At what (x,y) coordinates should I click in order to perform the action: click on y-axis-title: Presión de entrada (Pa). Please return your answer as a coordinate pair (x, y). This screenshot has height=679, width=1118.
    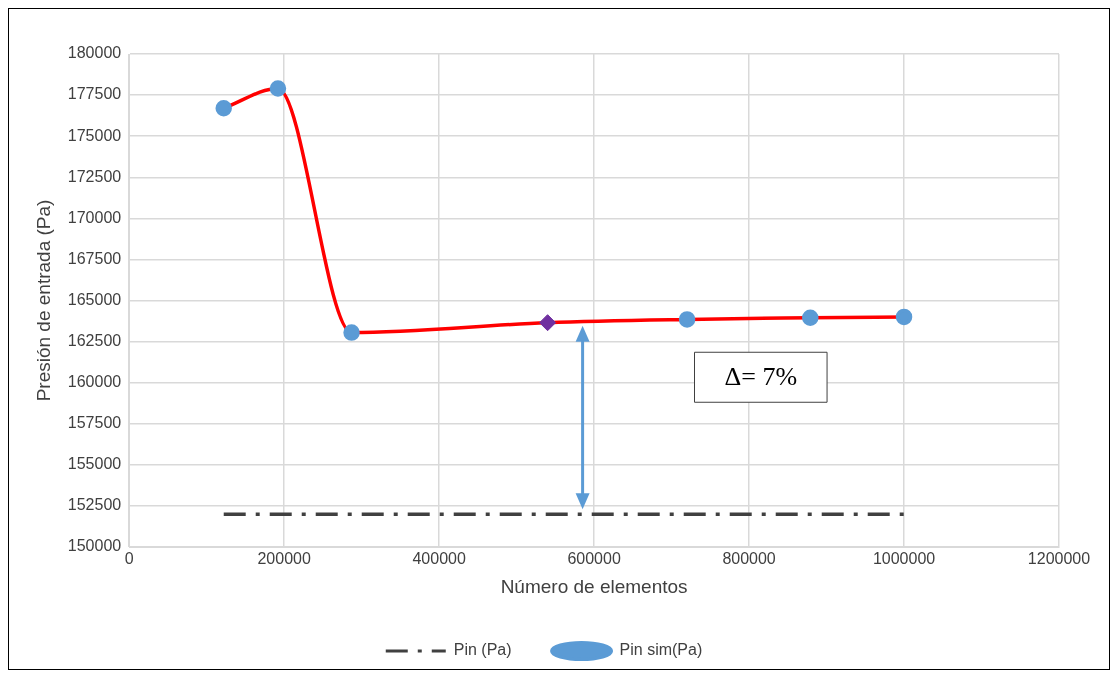
    Looking at the image, I should click on (43, 300).